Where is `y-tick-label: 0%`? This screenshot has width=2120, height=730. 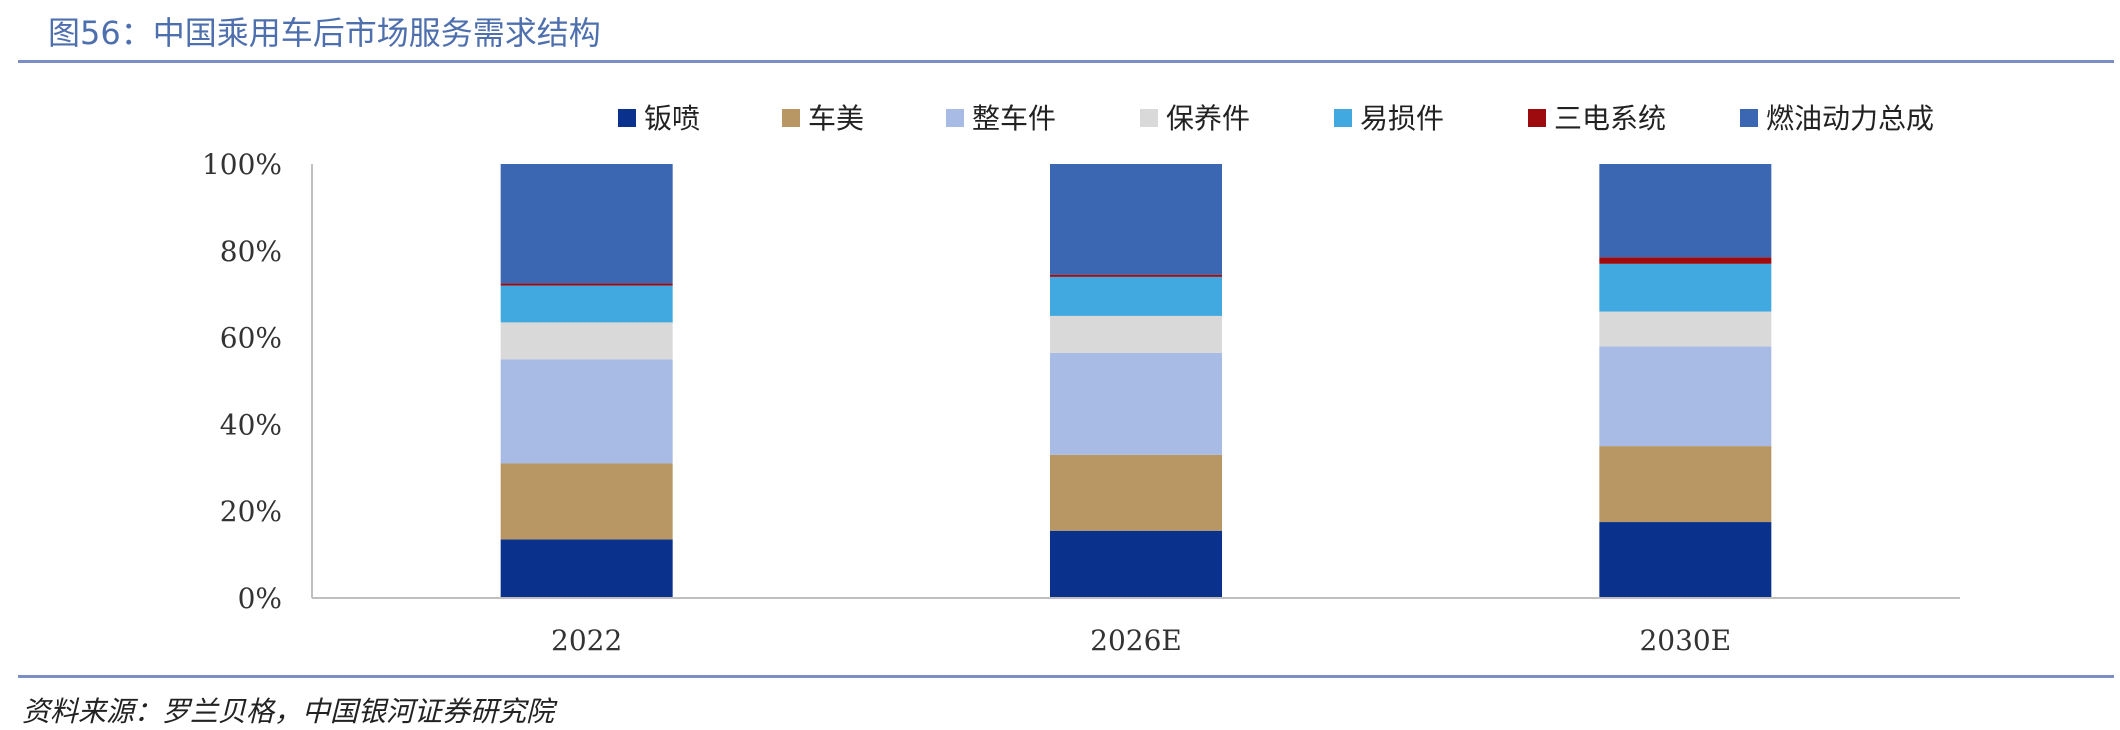 y-tick-label: 0% is located at coordinates (260, 598).